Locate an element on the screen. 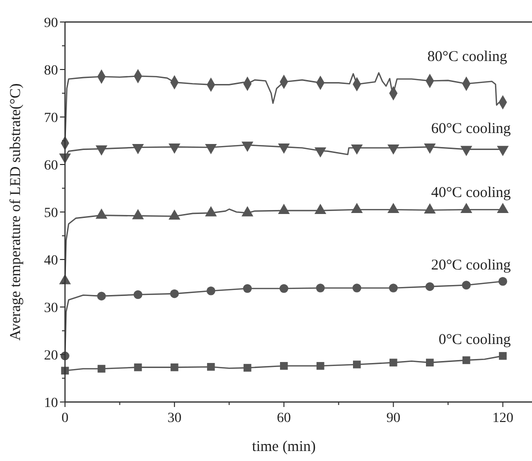 The image size is (532, 461). annotation: 80°C cooling is located at coordinates (467, 56).